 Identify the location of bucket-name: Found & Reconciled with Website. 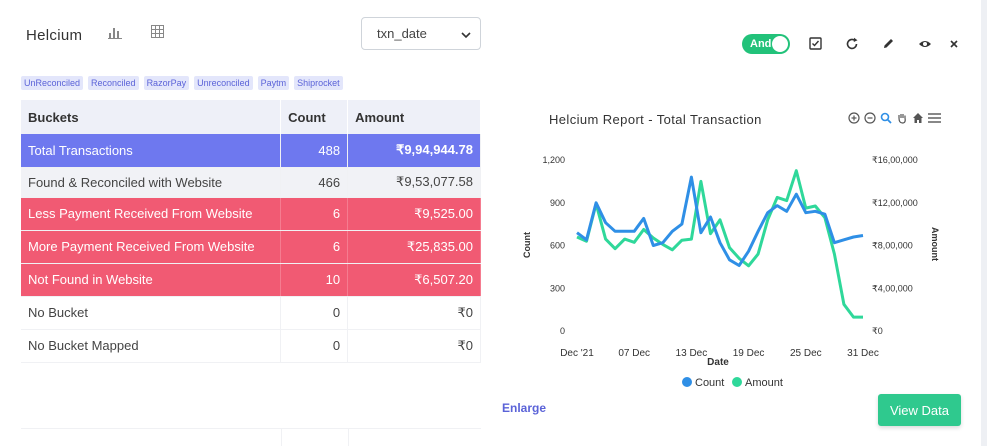
(151, 182).